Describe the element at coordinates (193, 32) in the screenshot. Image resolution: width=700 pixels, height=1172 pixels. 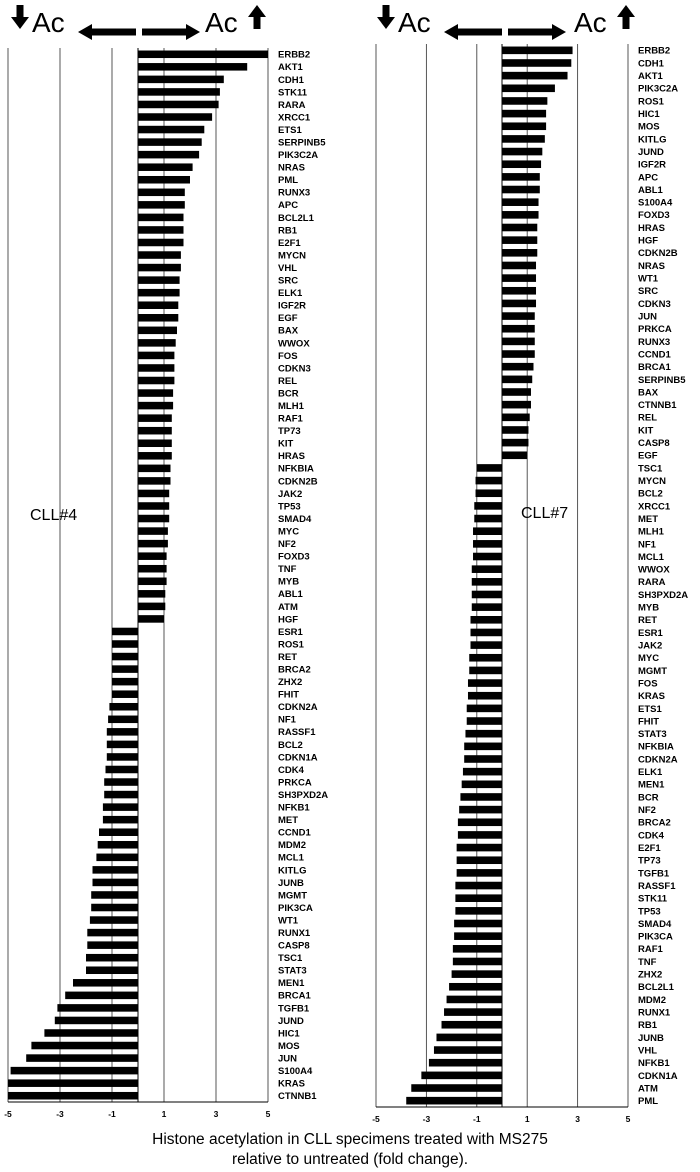
I see `panel1-right-arrow-icon-head` at that location.